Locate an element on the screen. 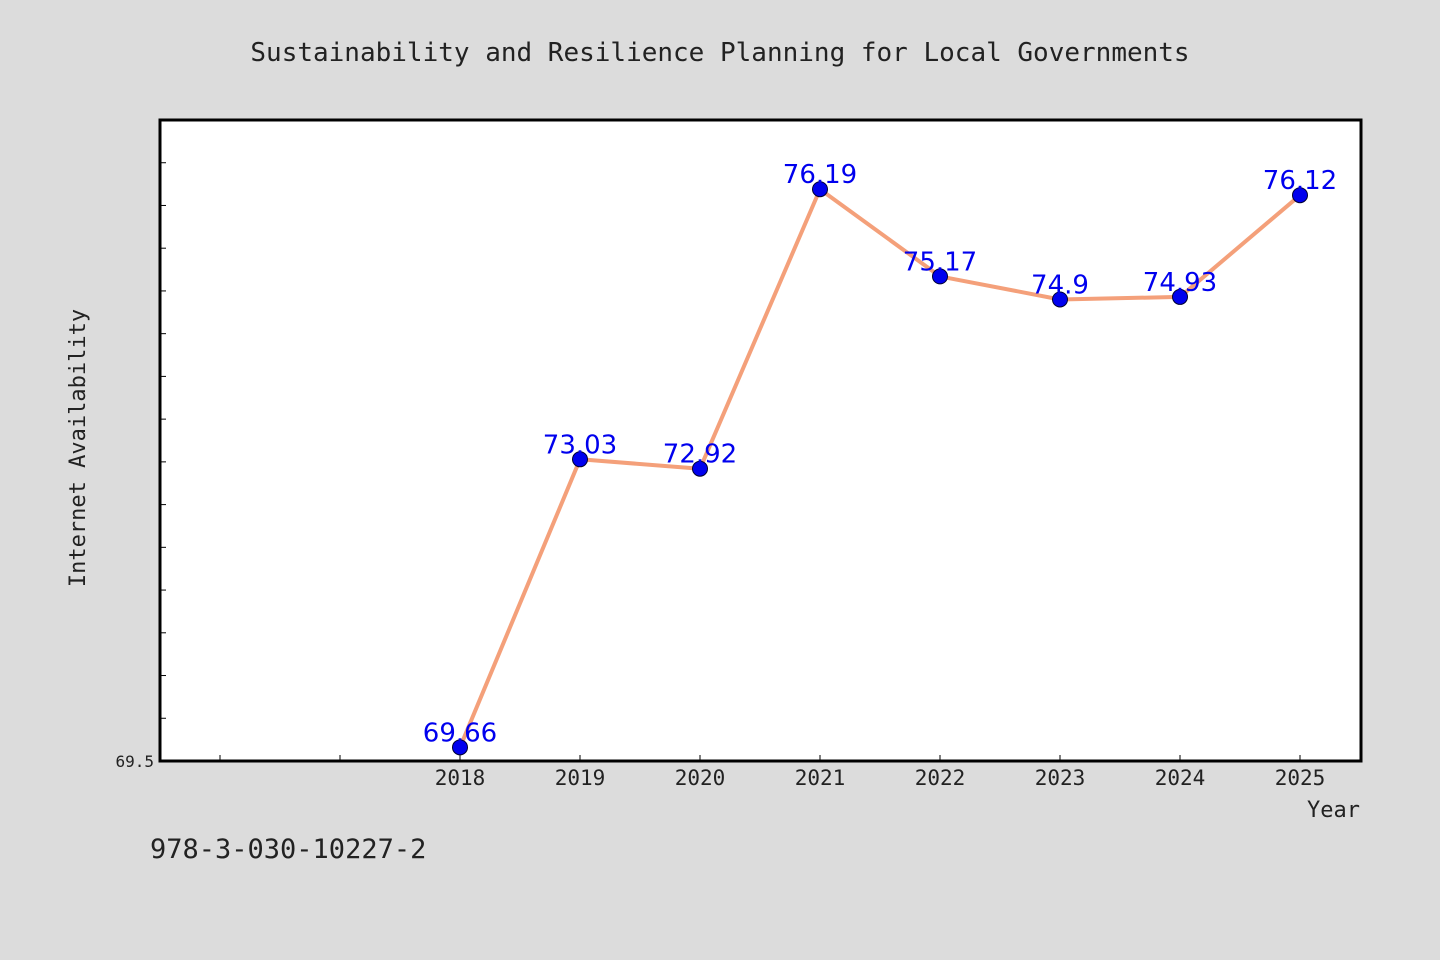 The width and height of the screenshot is (1440, 960). data-label: 69.66 is located at coordinates (460, 733).